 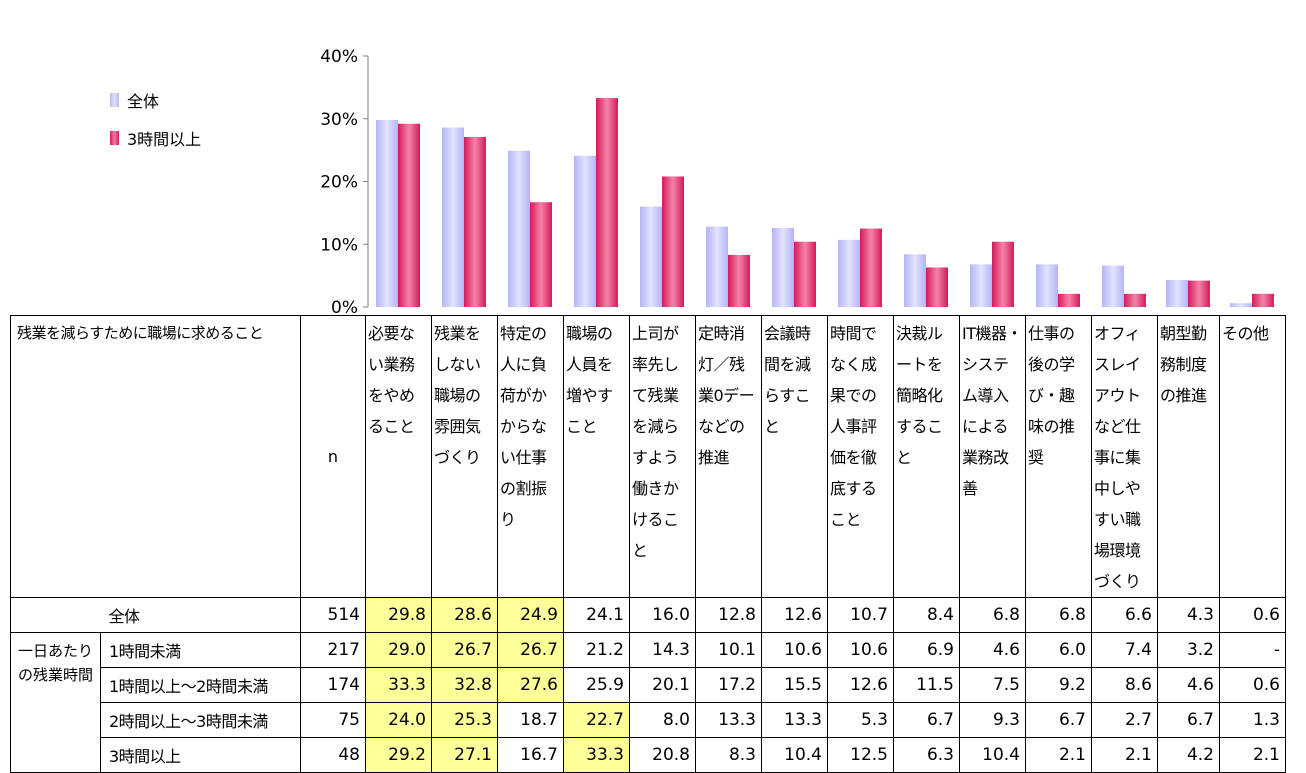 I want to click on value-cell: 26.7, so click(x=464, y=650).